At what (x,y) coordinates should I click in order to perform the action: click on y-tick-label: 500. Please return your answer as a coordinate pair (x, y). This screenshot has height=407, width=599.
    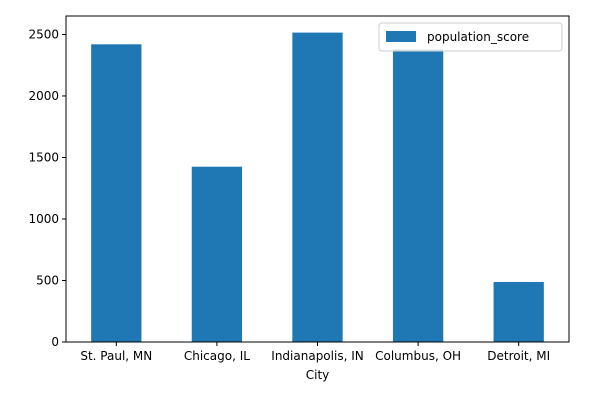
    Looking at the image, I should click on (47, 280).